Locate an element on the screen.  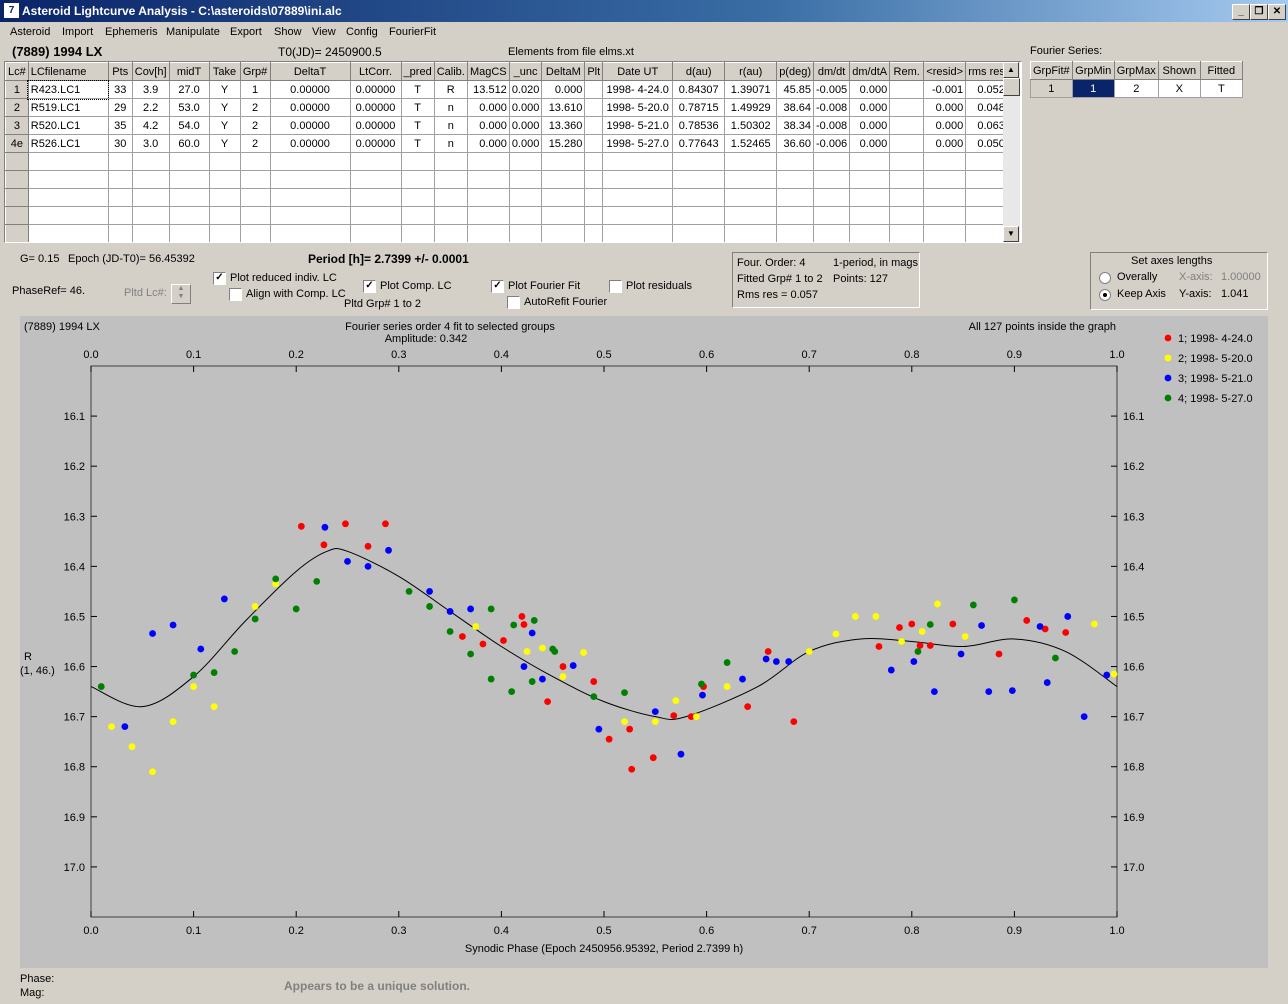
lc-cell: -0.006 is located at coordinates (831, 143).